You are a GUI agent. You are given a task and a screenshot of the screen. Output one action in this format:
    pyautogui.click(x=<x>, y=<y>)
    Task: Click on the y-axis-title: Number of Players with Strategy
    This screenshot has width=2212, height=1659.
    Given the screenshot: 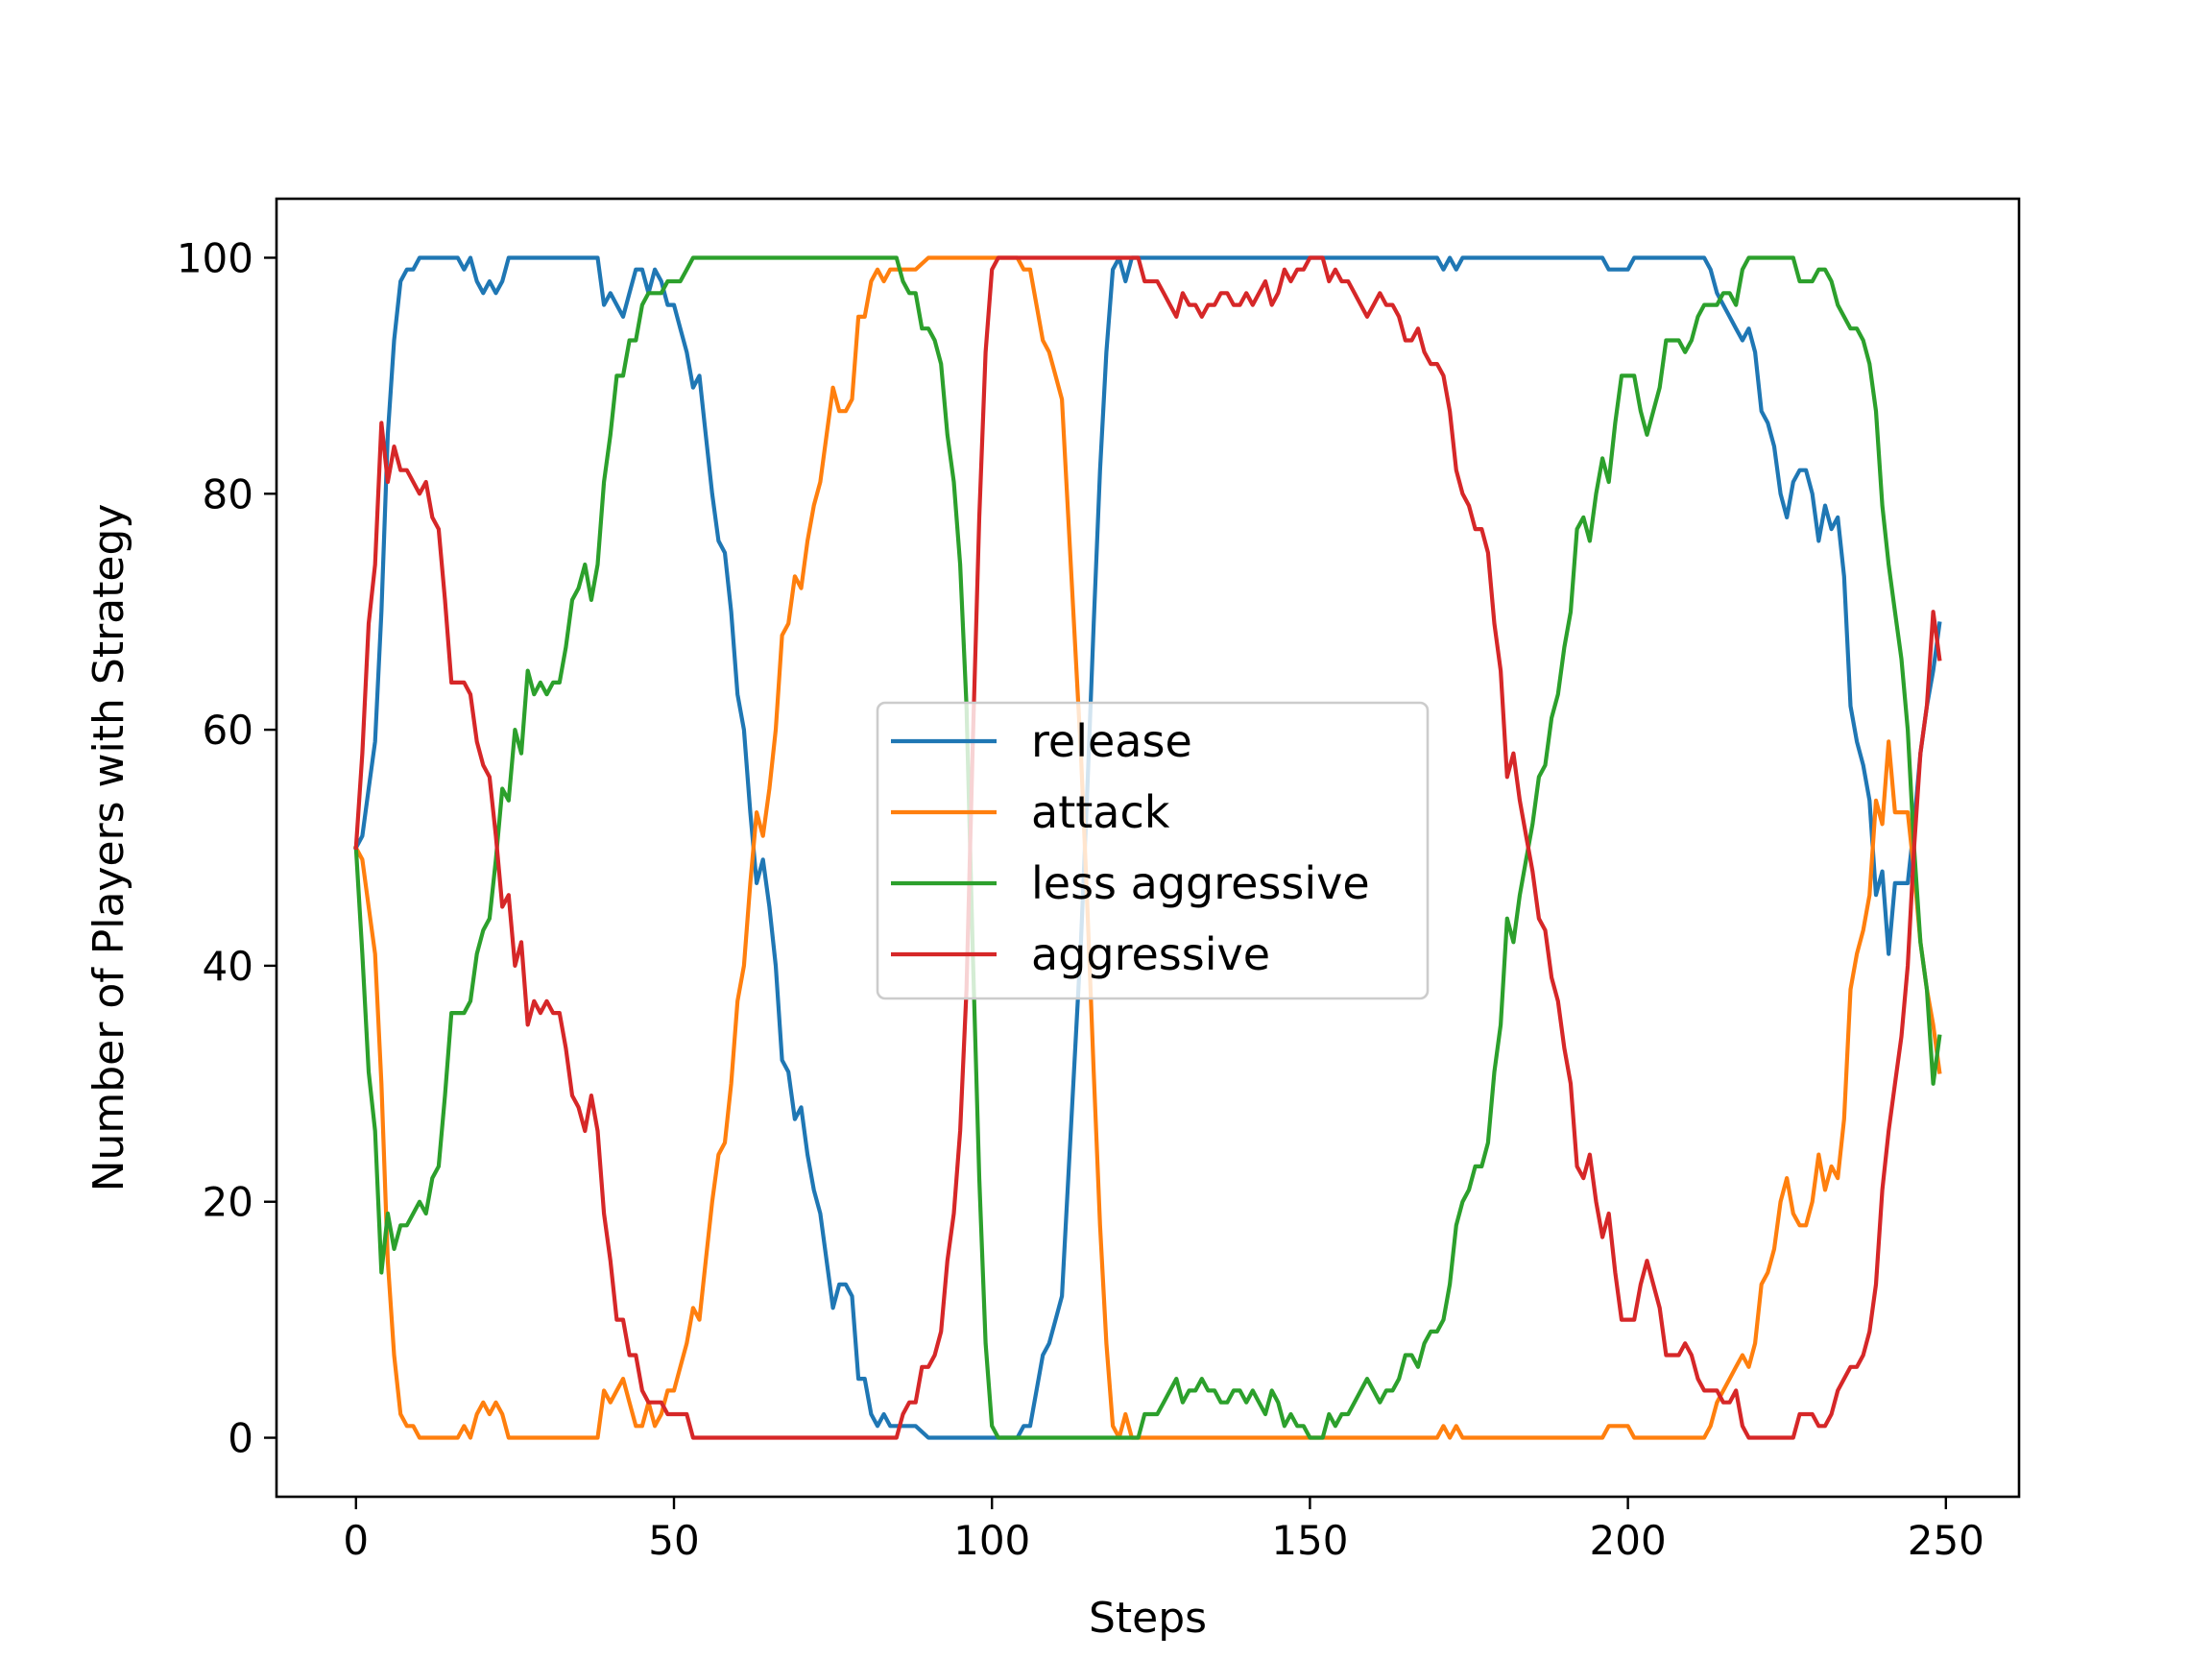 What is the action you would take?
    pyautogui.click(x=108, y=848)
    